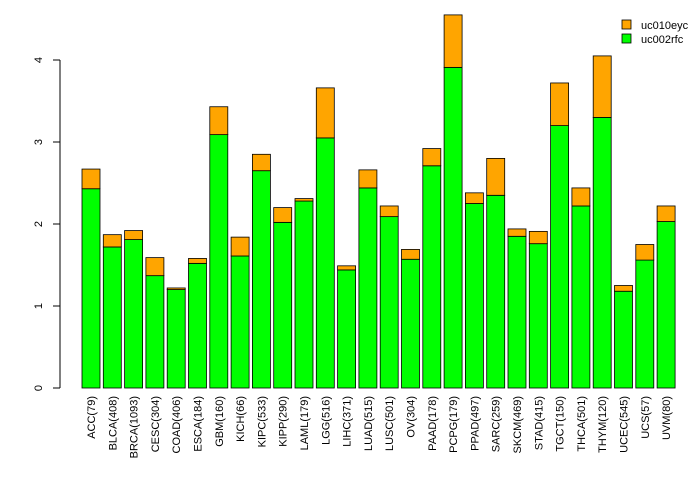 The height and width of the screenshot is (480, 700). I want to click on x-tick-label: THCA(501), so click(582, 424).